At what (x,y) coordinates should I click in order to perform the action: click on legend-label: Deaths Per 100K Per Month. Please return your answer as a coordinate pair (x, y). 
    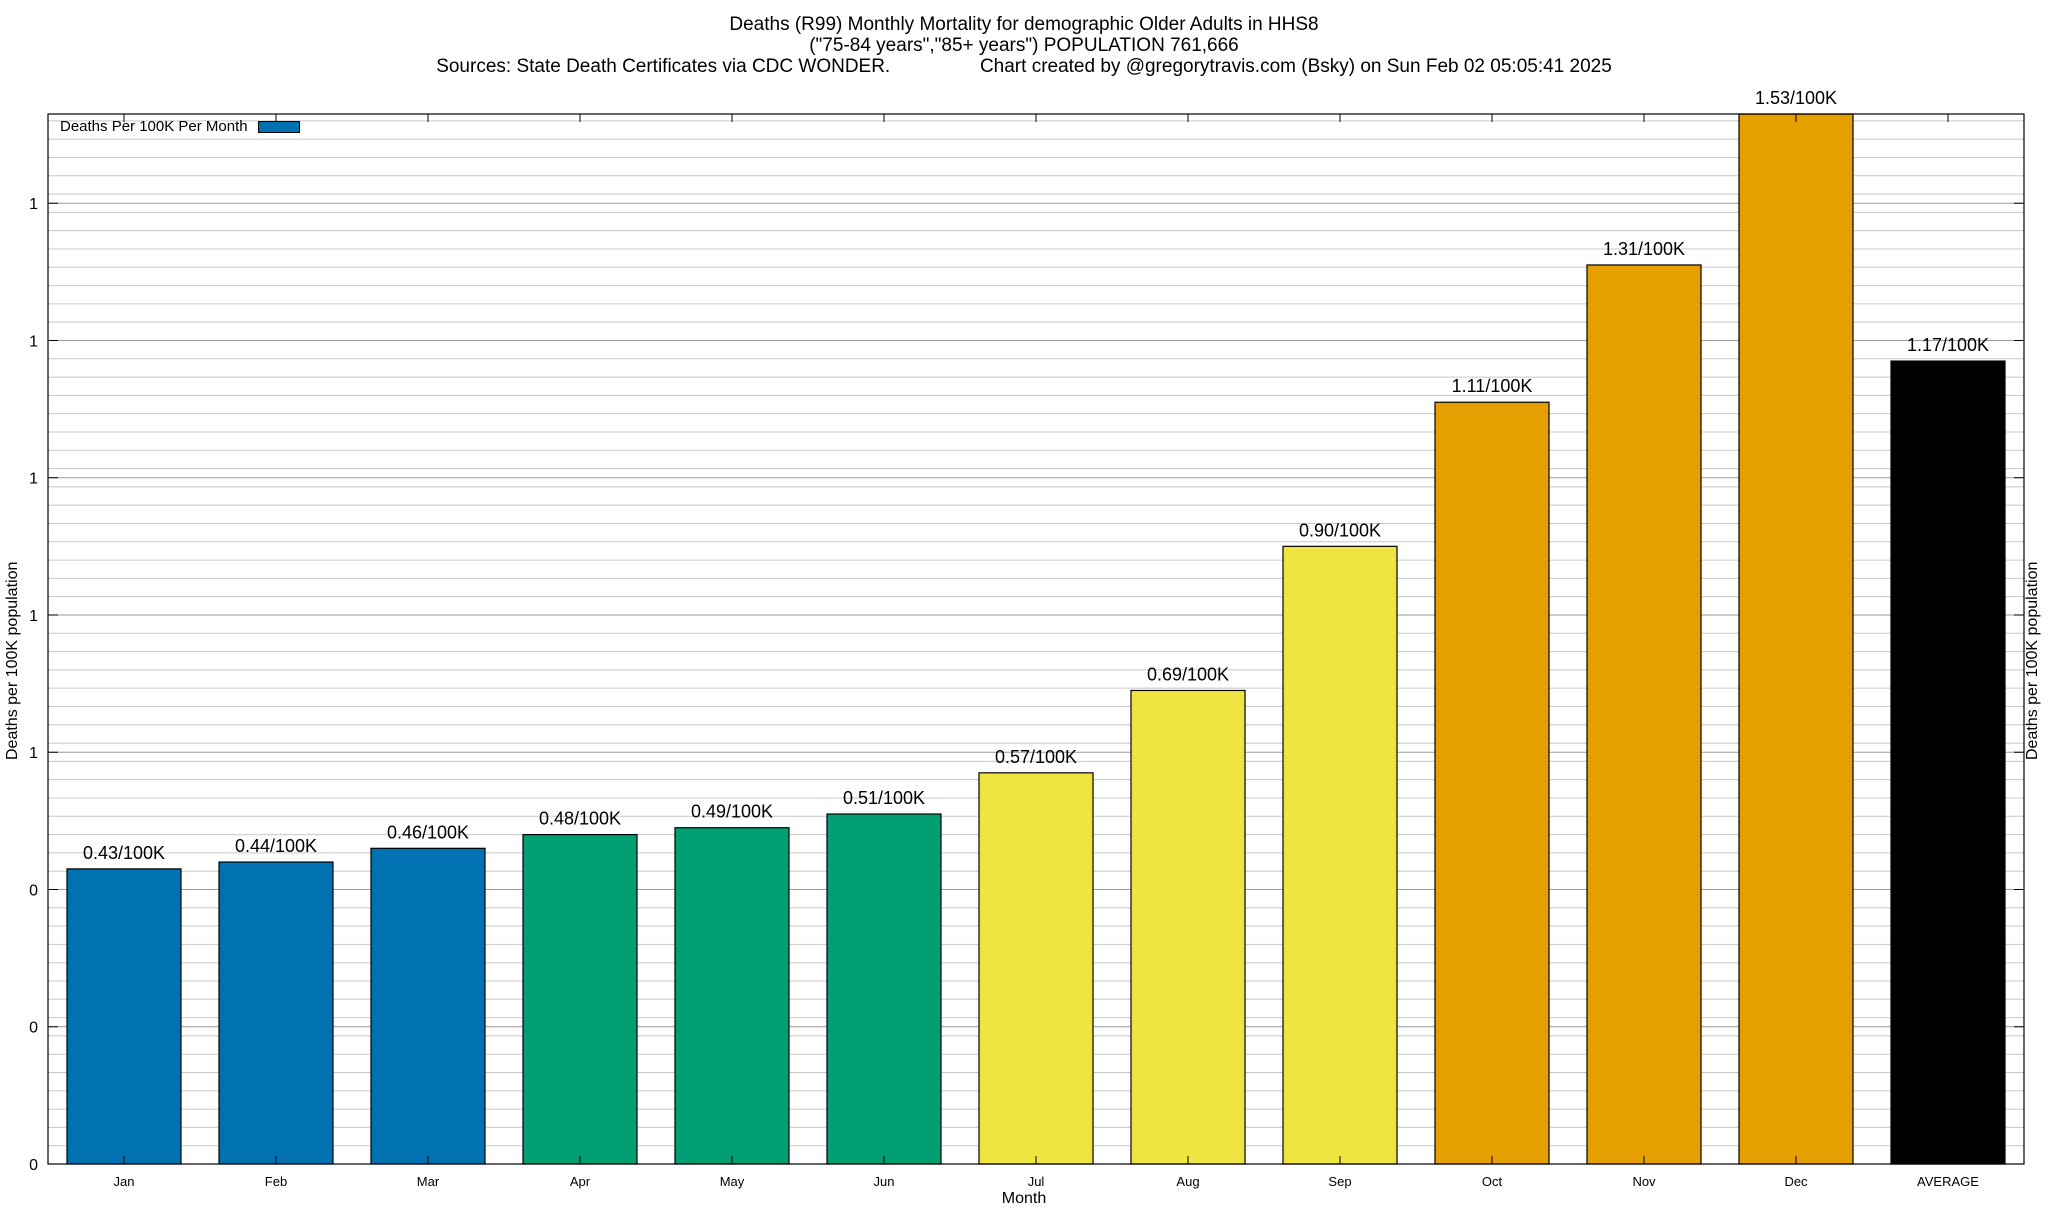
    Looking at the image, I should click on (154, 126).